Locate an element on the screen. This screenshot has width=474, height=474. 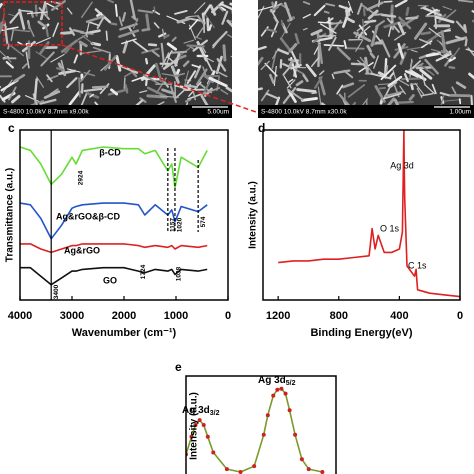
x-tick-label: 0 is located at coordinates (460, 316).